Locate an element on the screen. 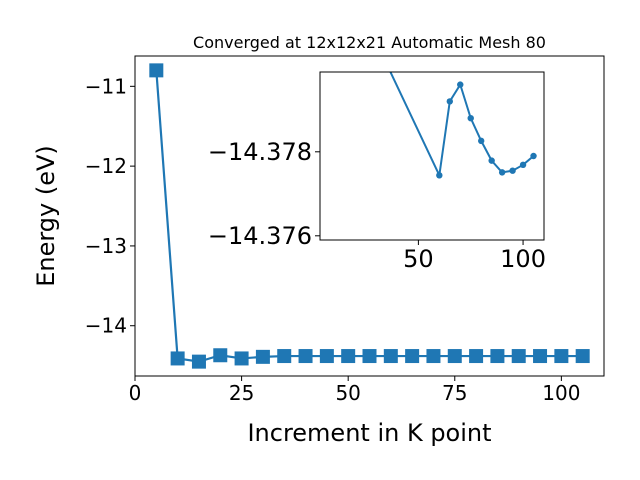  axes-background is located at coordinates (432, 156).